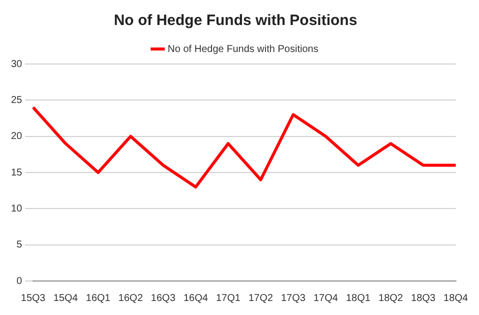 This screenshot has height=315, width=479. What do you see at coordinates (293, 298) in the screenshot?
I see `x-tick-label: 17Q3` at bounding box center [293, 298].